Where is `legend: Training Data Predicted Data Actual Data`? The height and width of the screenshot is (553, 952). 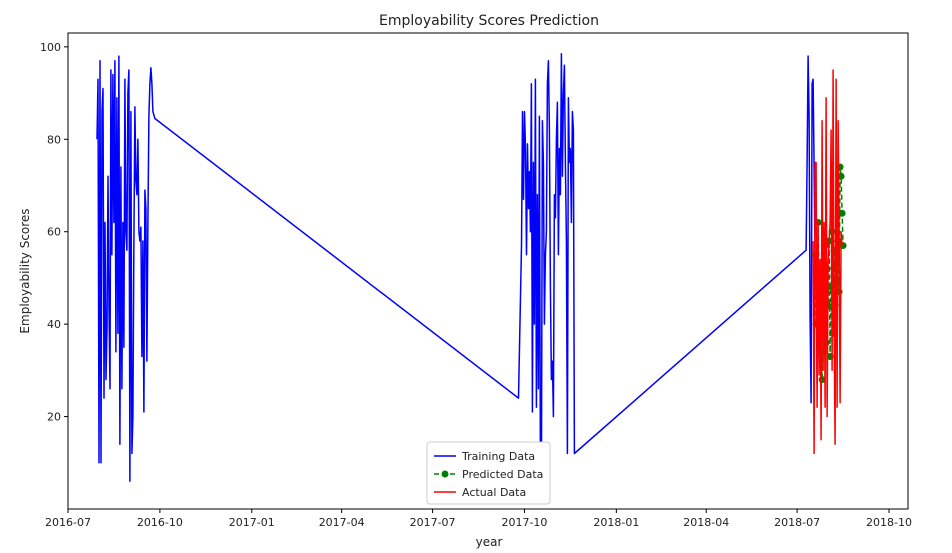 legend: Training Data Predicted Data Actual Data is located at coordinates (488, 473).